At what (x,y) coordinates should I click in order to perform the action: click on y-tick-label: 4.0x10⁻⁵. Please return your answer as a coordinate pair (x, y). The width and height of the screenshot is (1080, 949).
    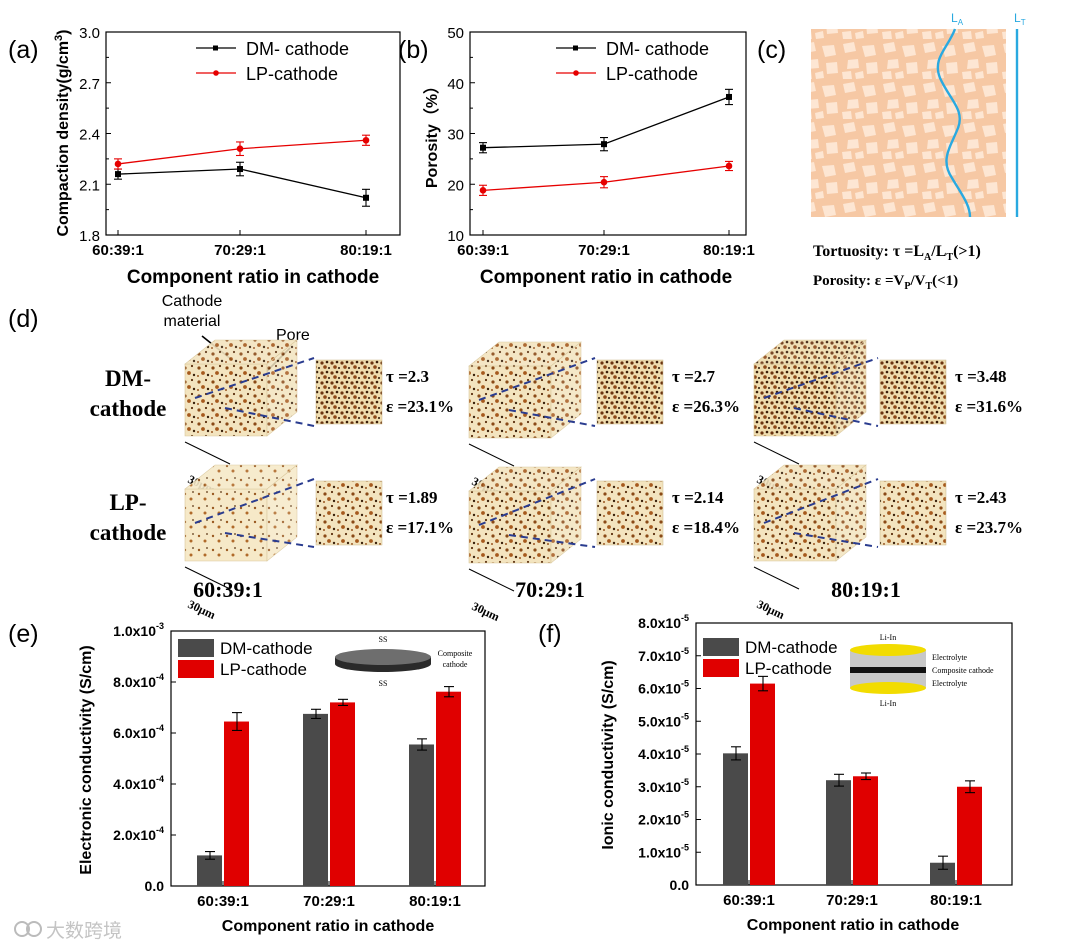
    Looking at the image, I should click on (663, 753).